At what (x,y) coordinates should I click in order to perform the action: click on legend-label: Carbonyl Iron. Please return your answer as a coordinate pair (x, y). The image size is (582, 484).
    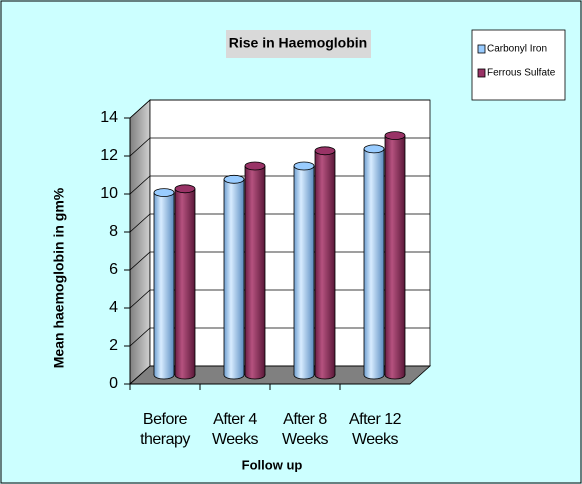
    Looking at the image, I should click on (517, 49).